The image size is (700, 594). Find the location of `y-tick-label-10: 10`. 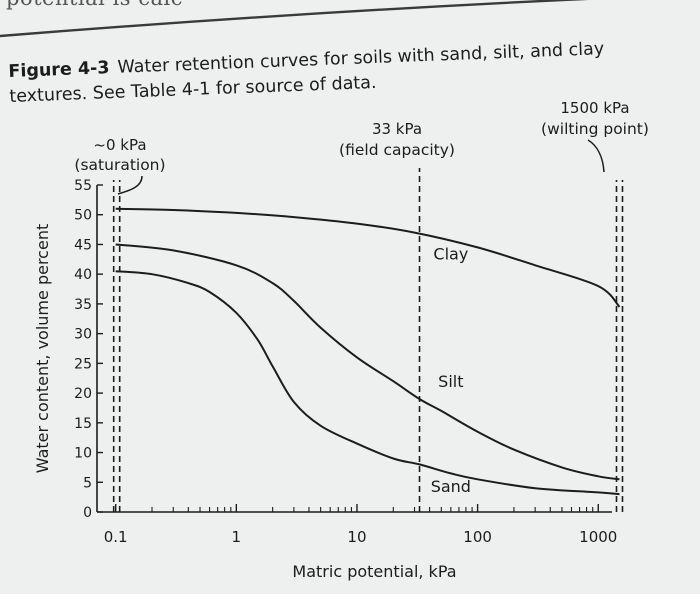

y-tick-label-10: 10 is located at coordinates (83, 454).